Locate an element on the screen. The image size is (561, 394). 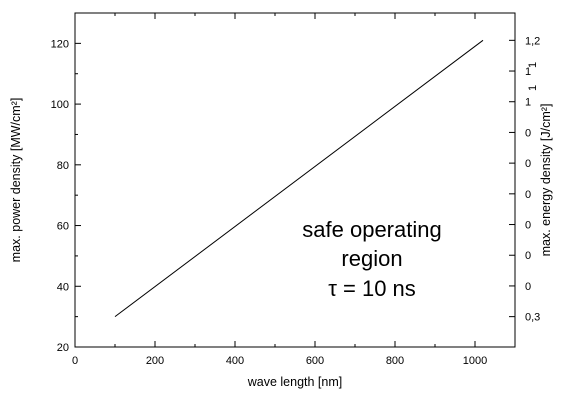
x-axis-label: wave length [nm] is located at coordinates (295, 382).